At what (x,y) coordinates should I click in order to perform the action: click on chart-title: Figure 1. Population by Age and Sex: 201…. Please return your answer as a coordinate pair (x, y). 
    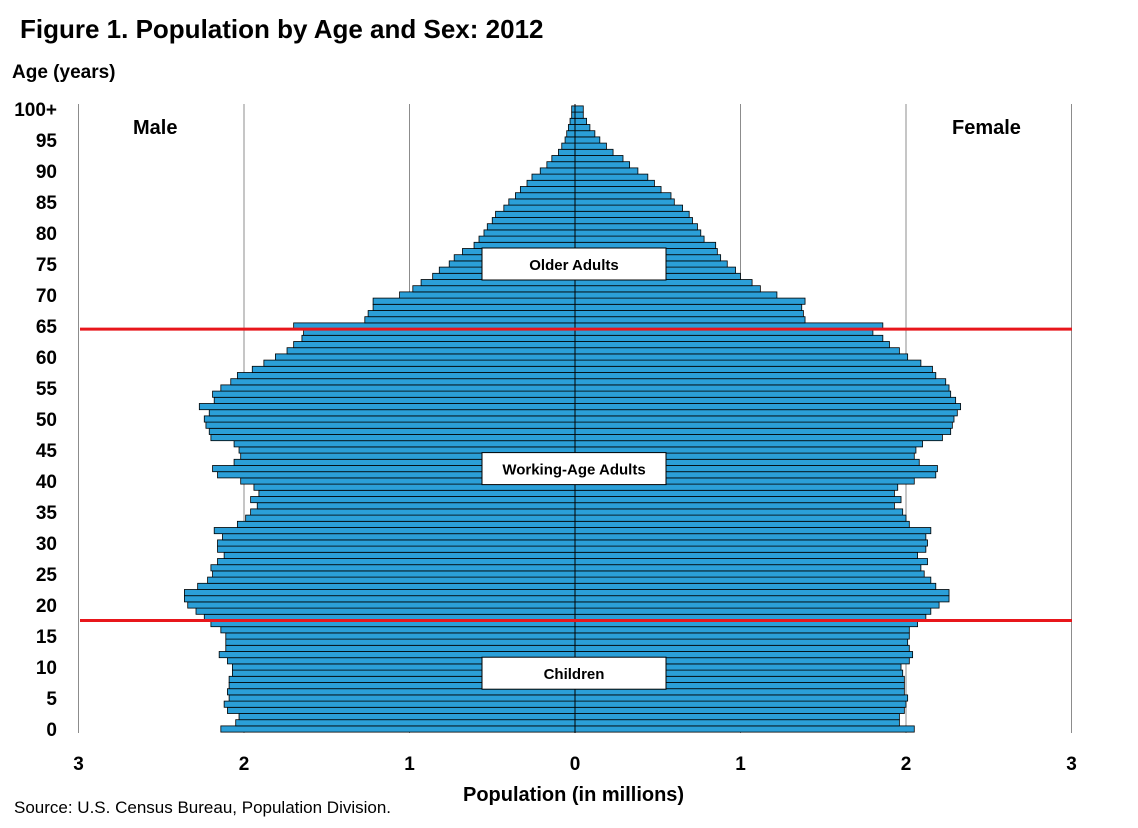
    Looking at the image, I should click on (282, 29).